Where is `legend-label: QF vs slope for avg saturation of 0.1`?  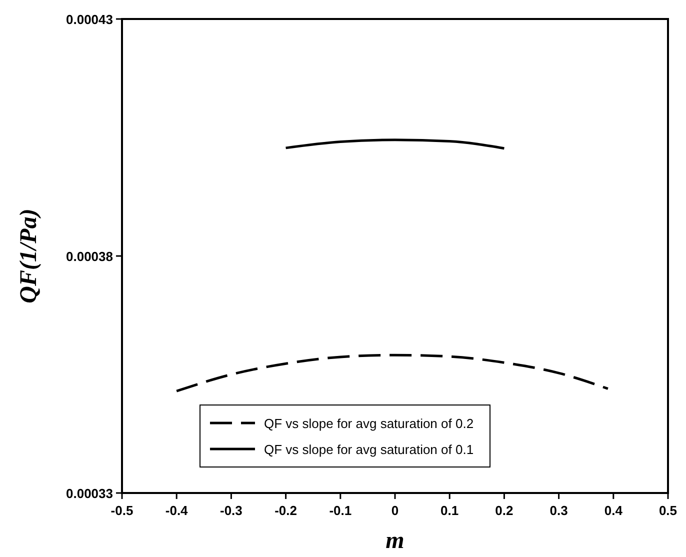 legend-label: QF vs slope for avg saturation of 0.1 is located at coordinates (369, 449).